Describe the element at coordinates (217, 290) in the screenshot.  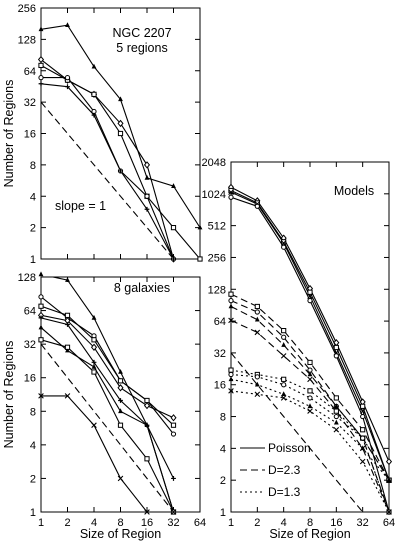
I see `y-tick-label: 128` at that location.